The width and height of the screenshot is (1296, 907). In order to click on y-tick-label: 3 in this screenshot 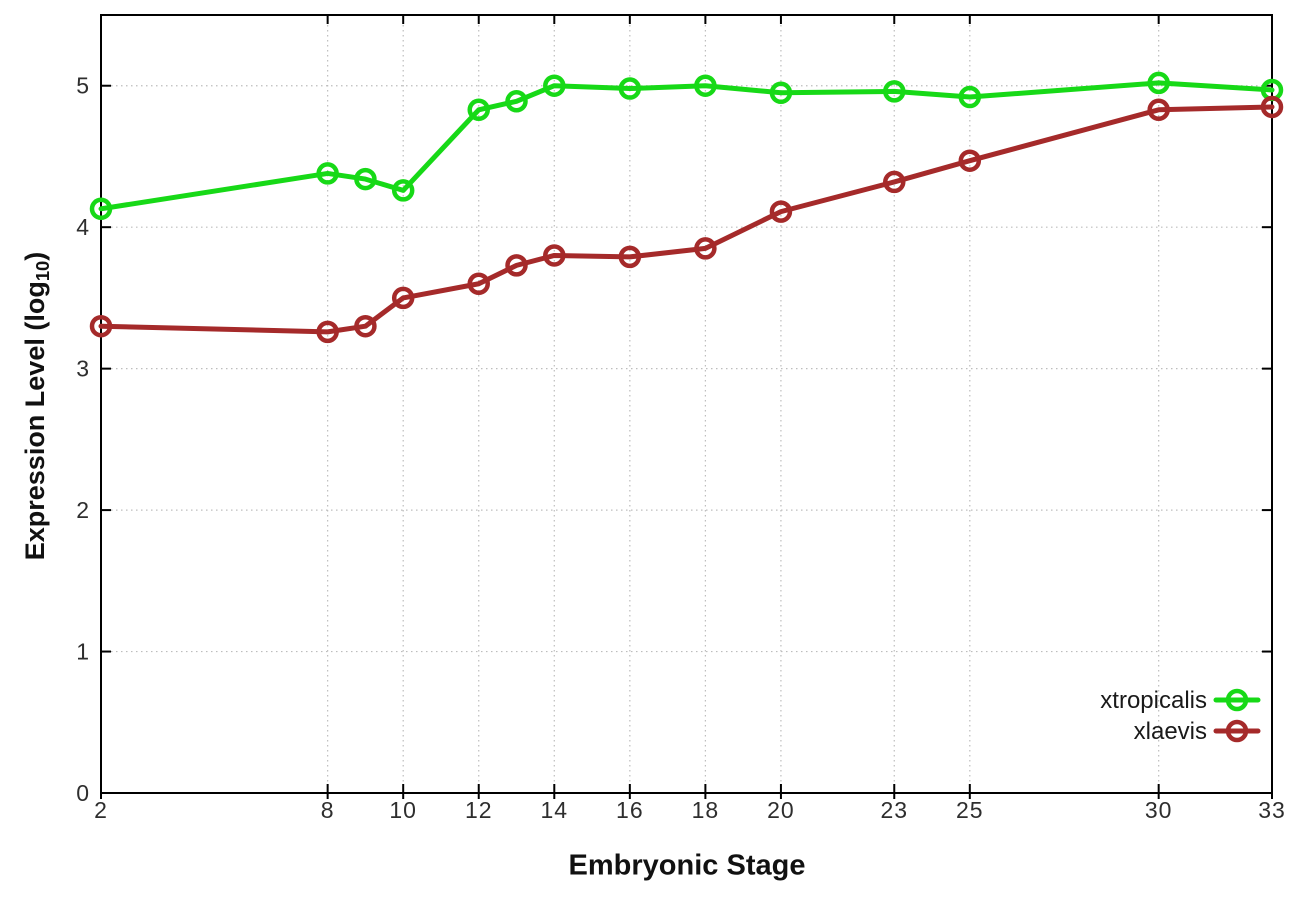, I will do `click(83, 369)`.